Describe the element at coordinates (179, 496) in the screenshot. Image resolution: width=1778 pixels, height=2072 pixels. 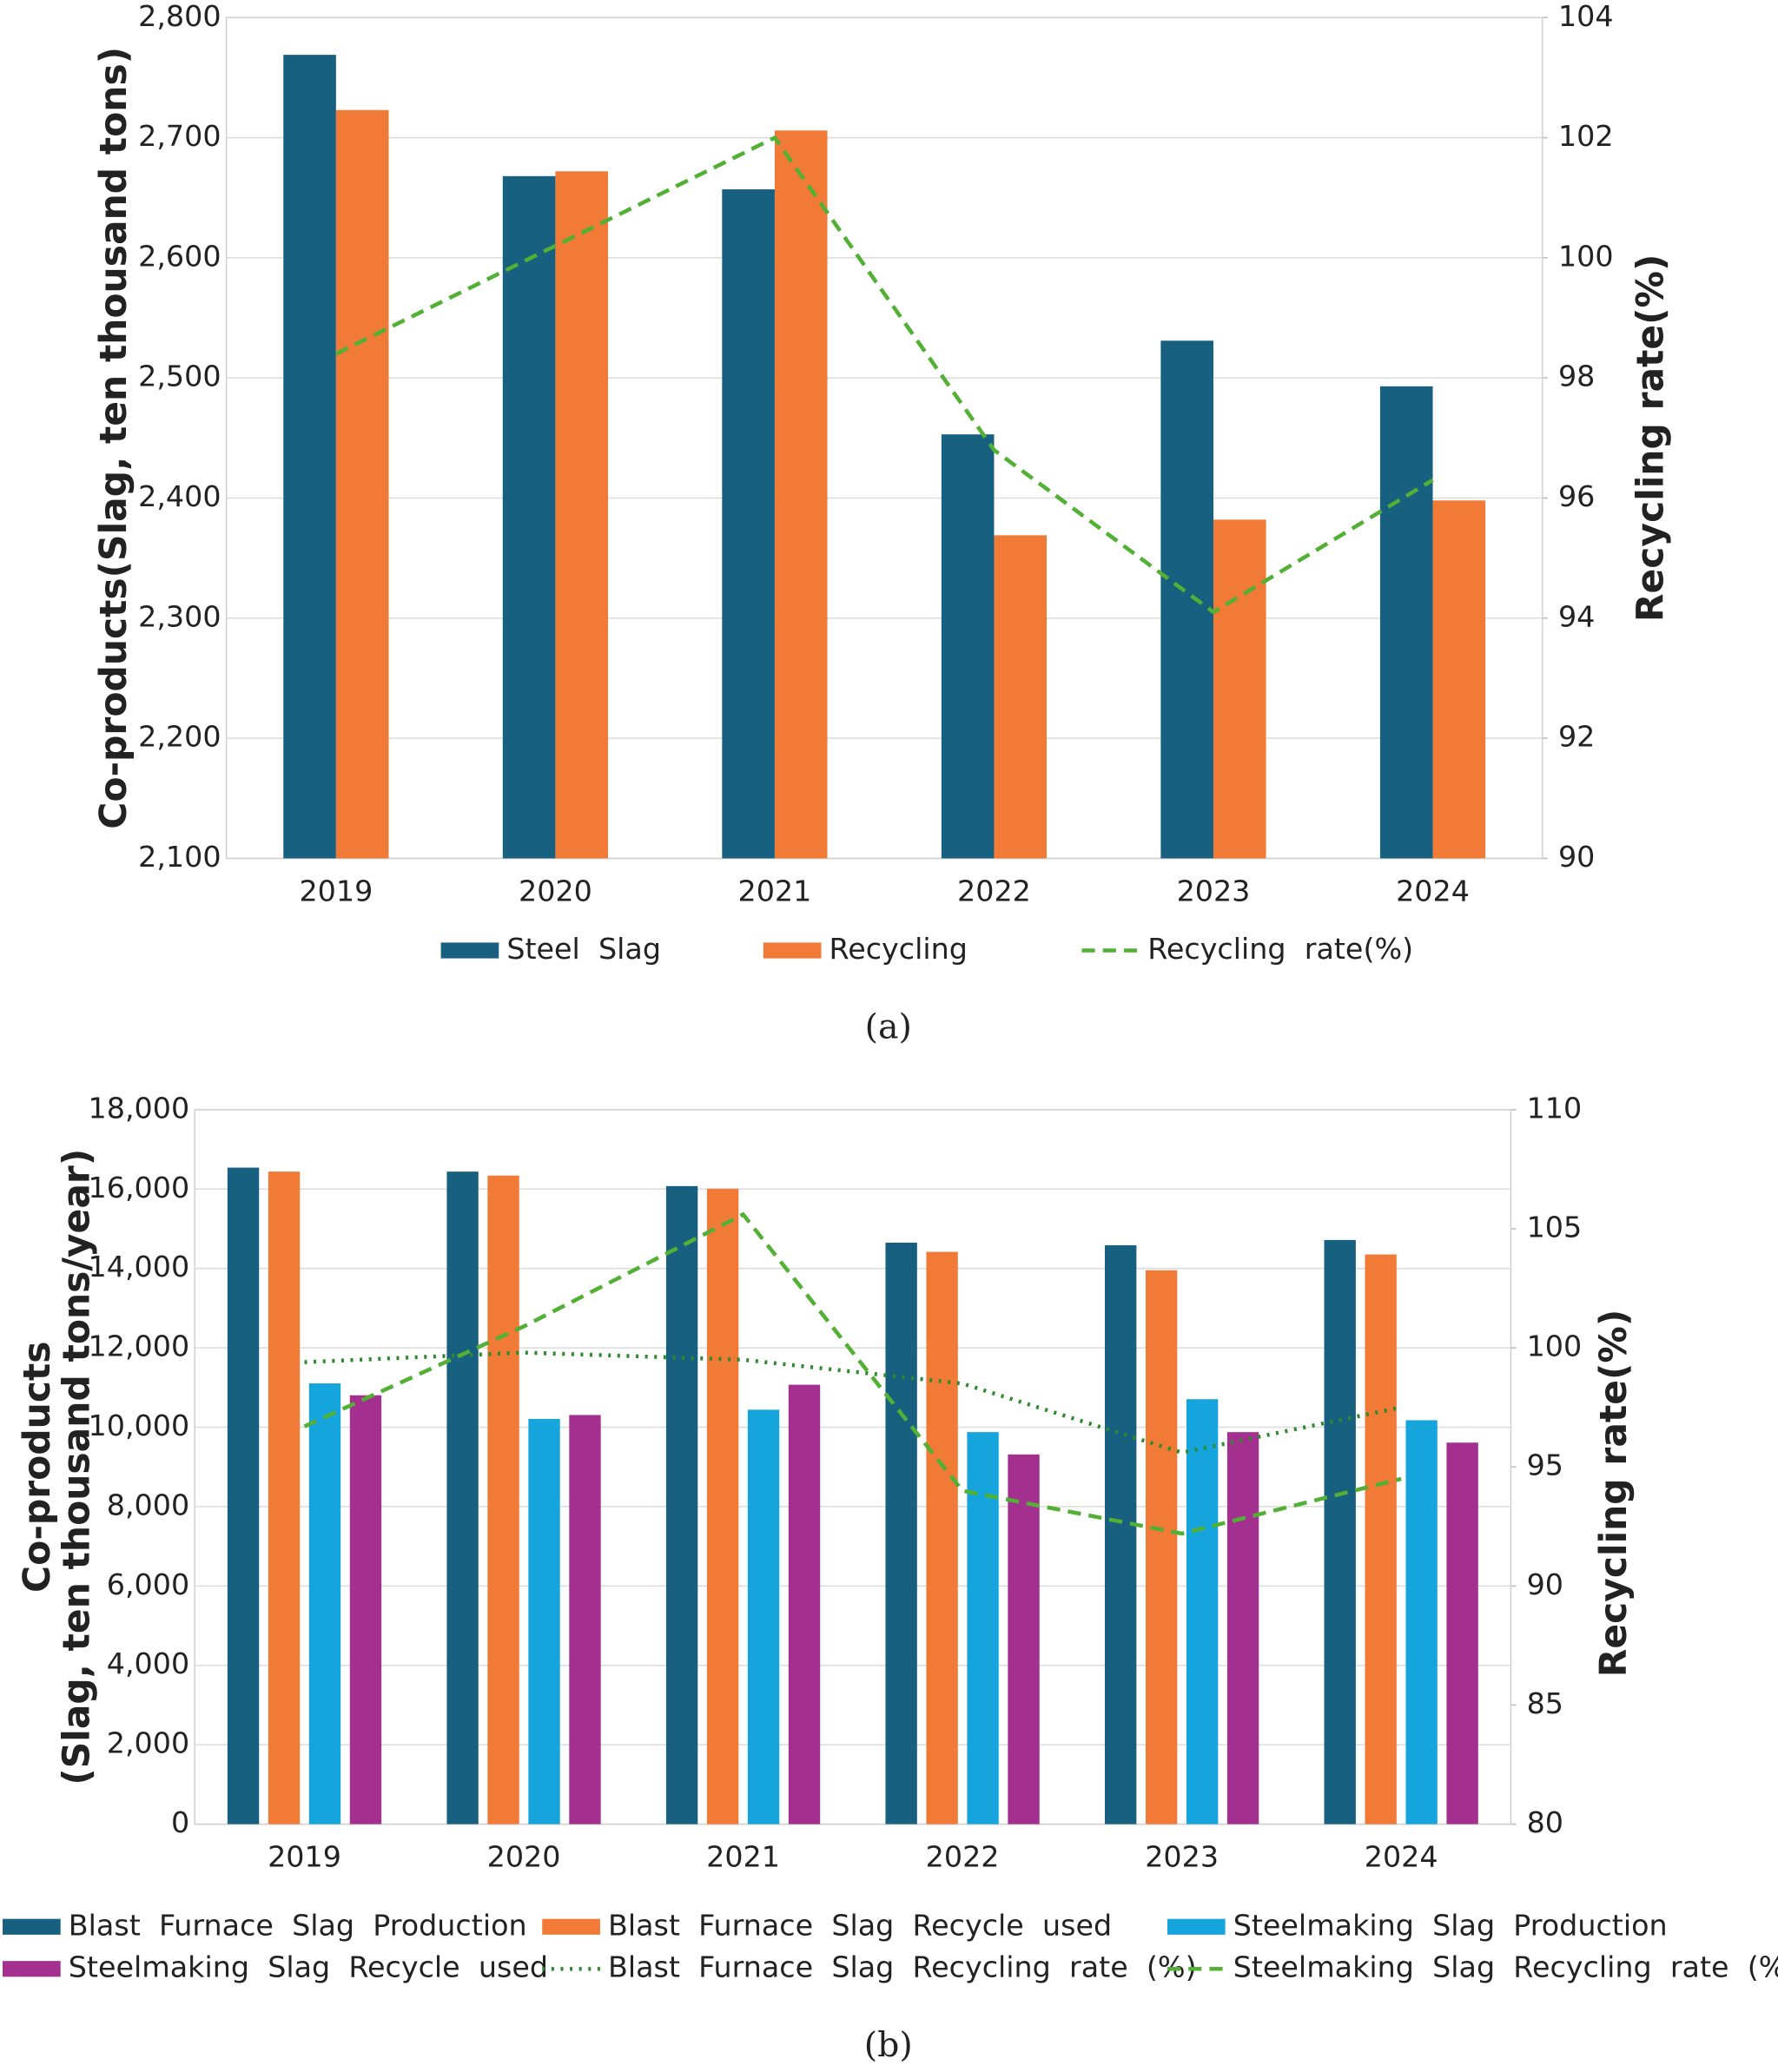
I see `y-tick-label: 2,400` at that location.